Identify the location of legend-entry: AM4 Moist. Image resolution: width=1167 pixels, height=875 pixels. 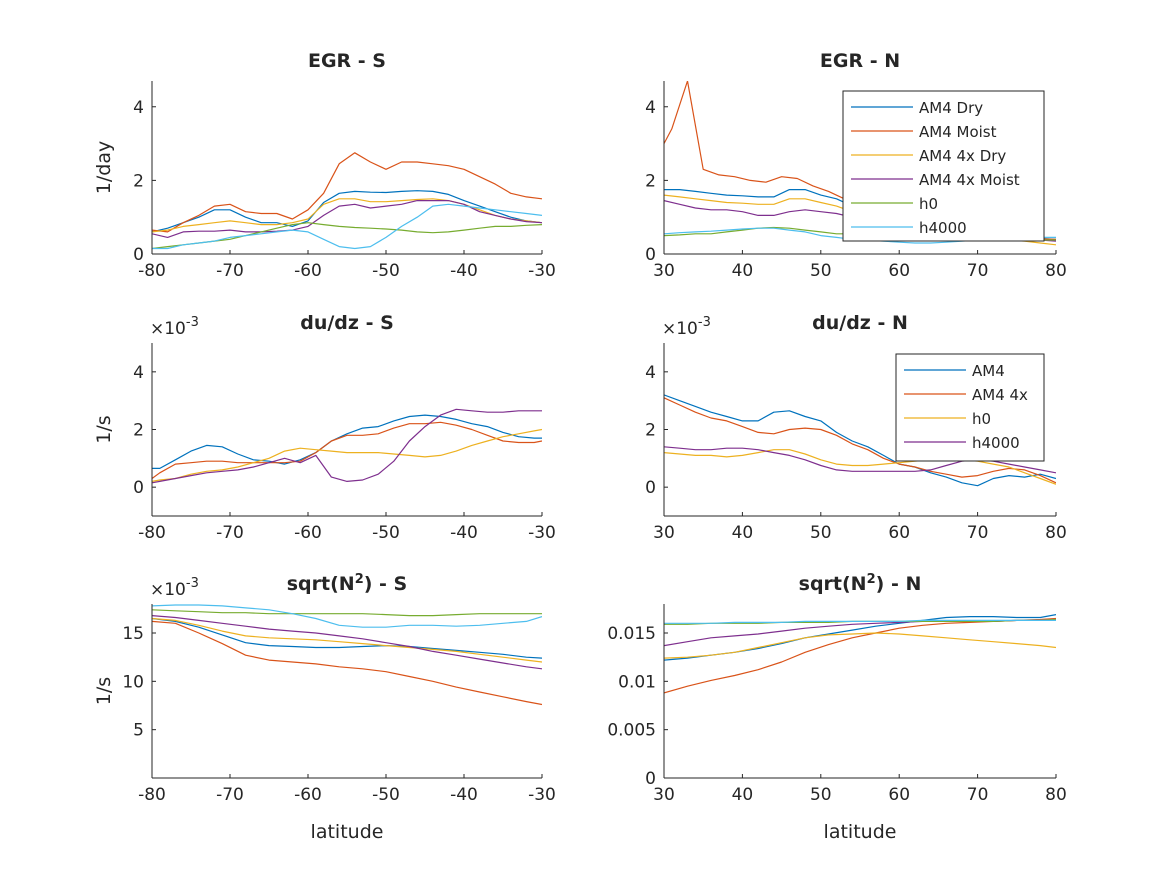
(958, 132).